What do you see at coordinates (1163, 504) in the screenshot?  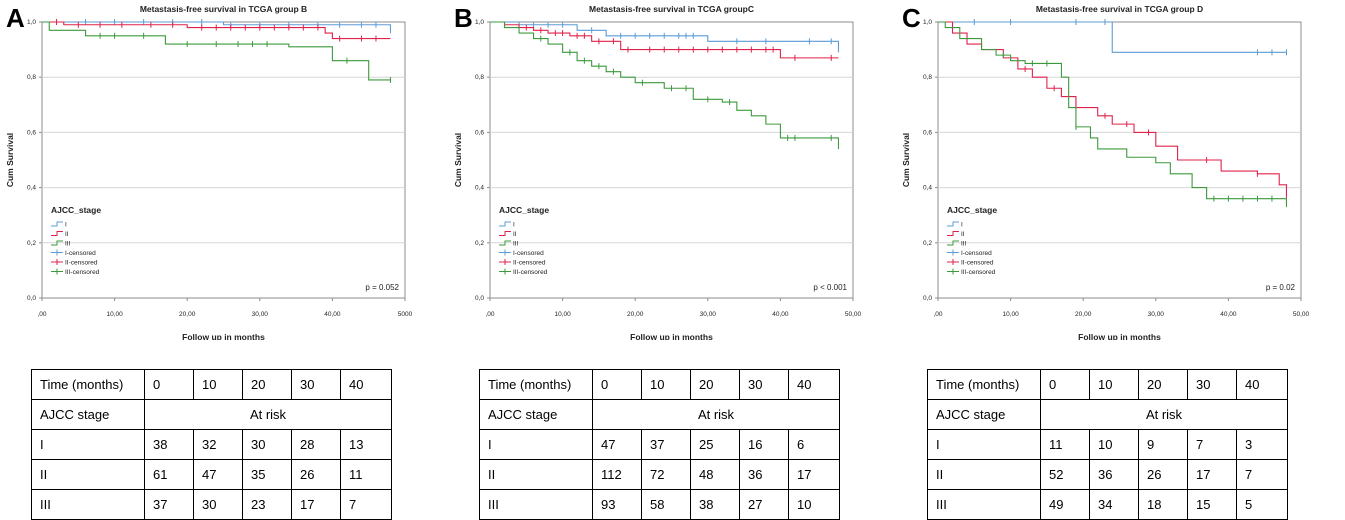 I see `at-risk-count: 18` at bounding box center [1163, 504].